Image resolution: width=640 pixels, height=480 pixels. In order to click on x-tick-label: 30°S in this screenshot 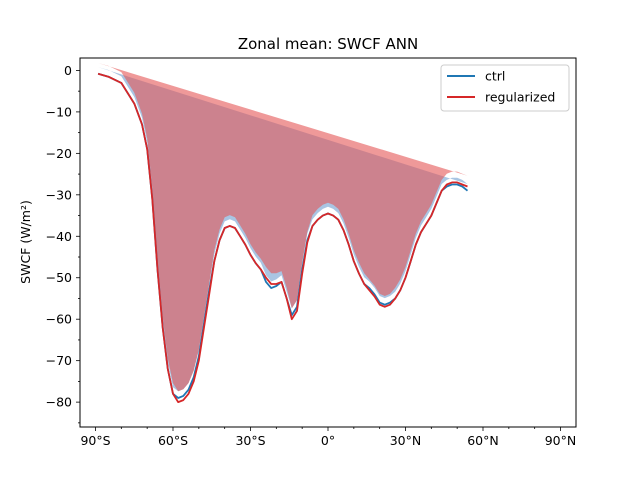, I will do `click(250, 440)`.